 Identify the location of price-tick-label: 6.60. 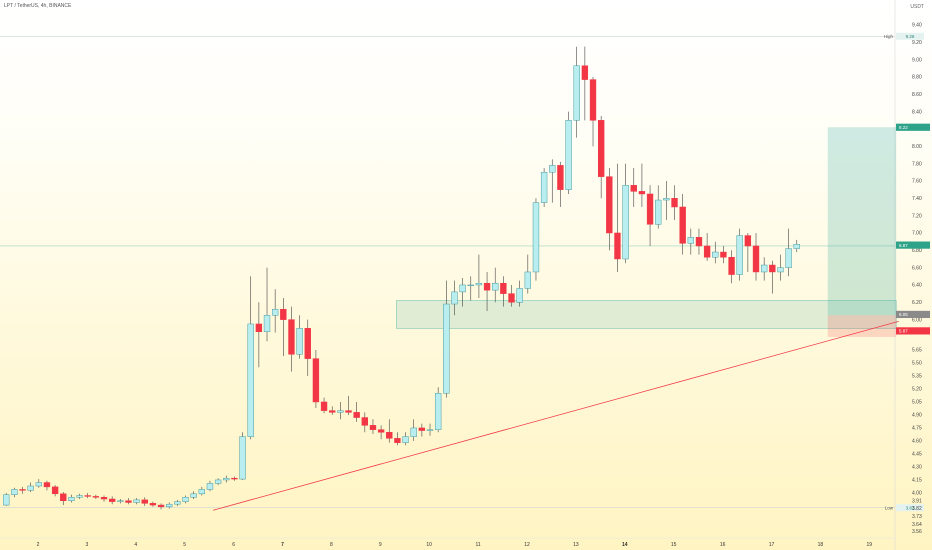
(917, 268).